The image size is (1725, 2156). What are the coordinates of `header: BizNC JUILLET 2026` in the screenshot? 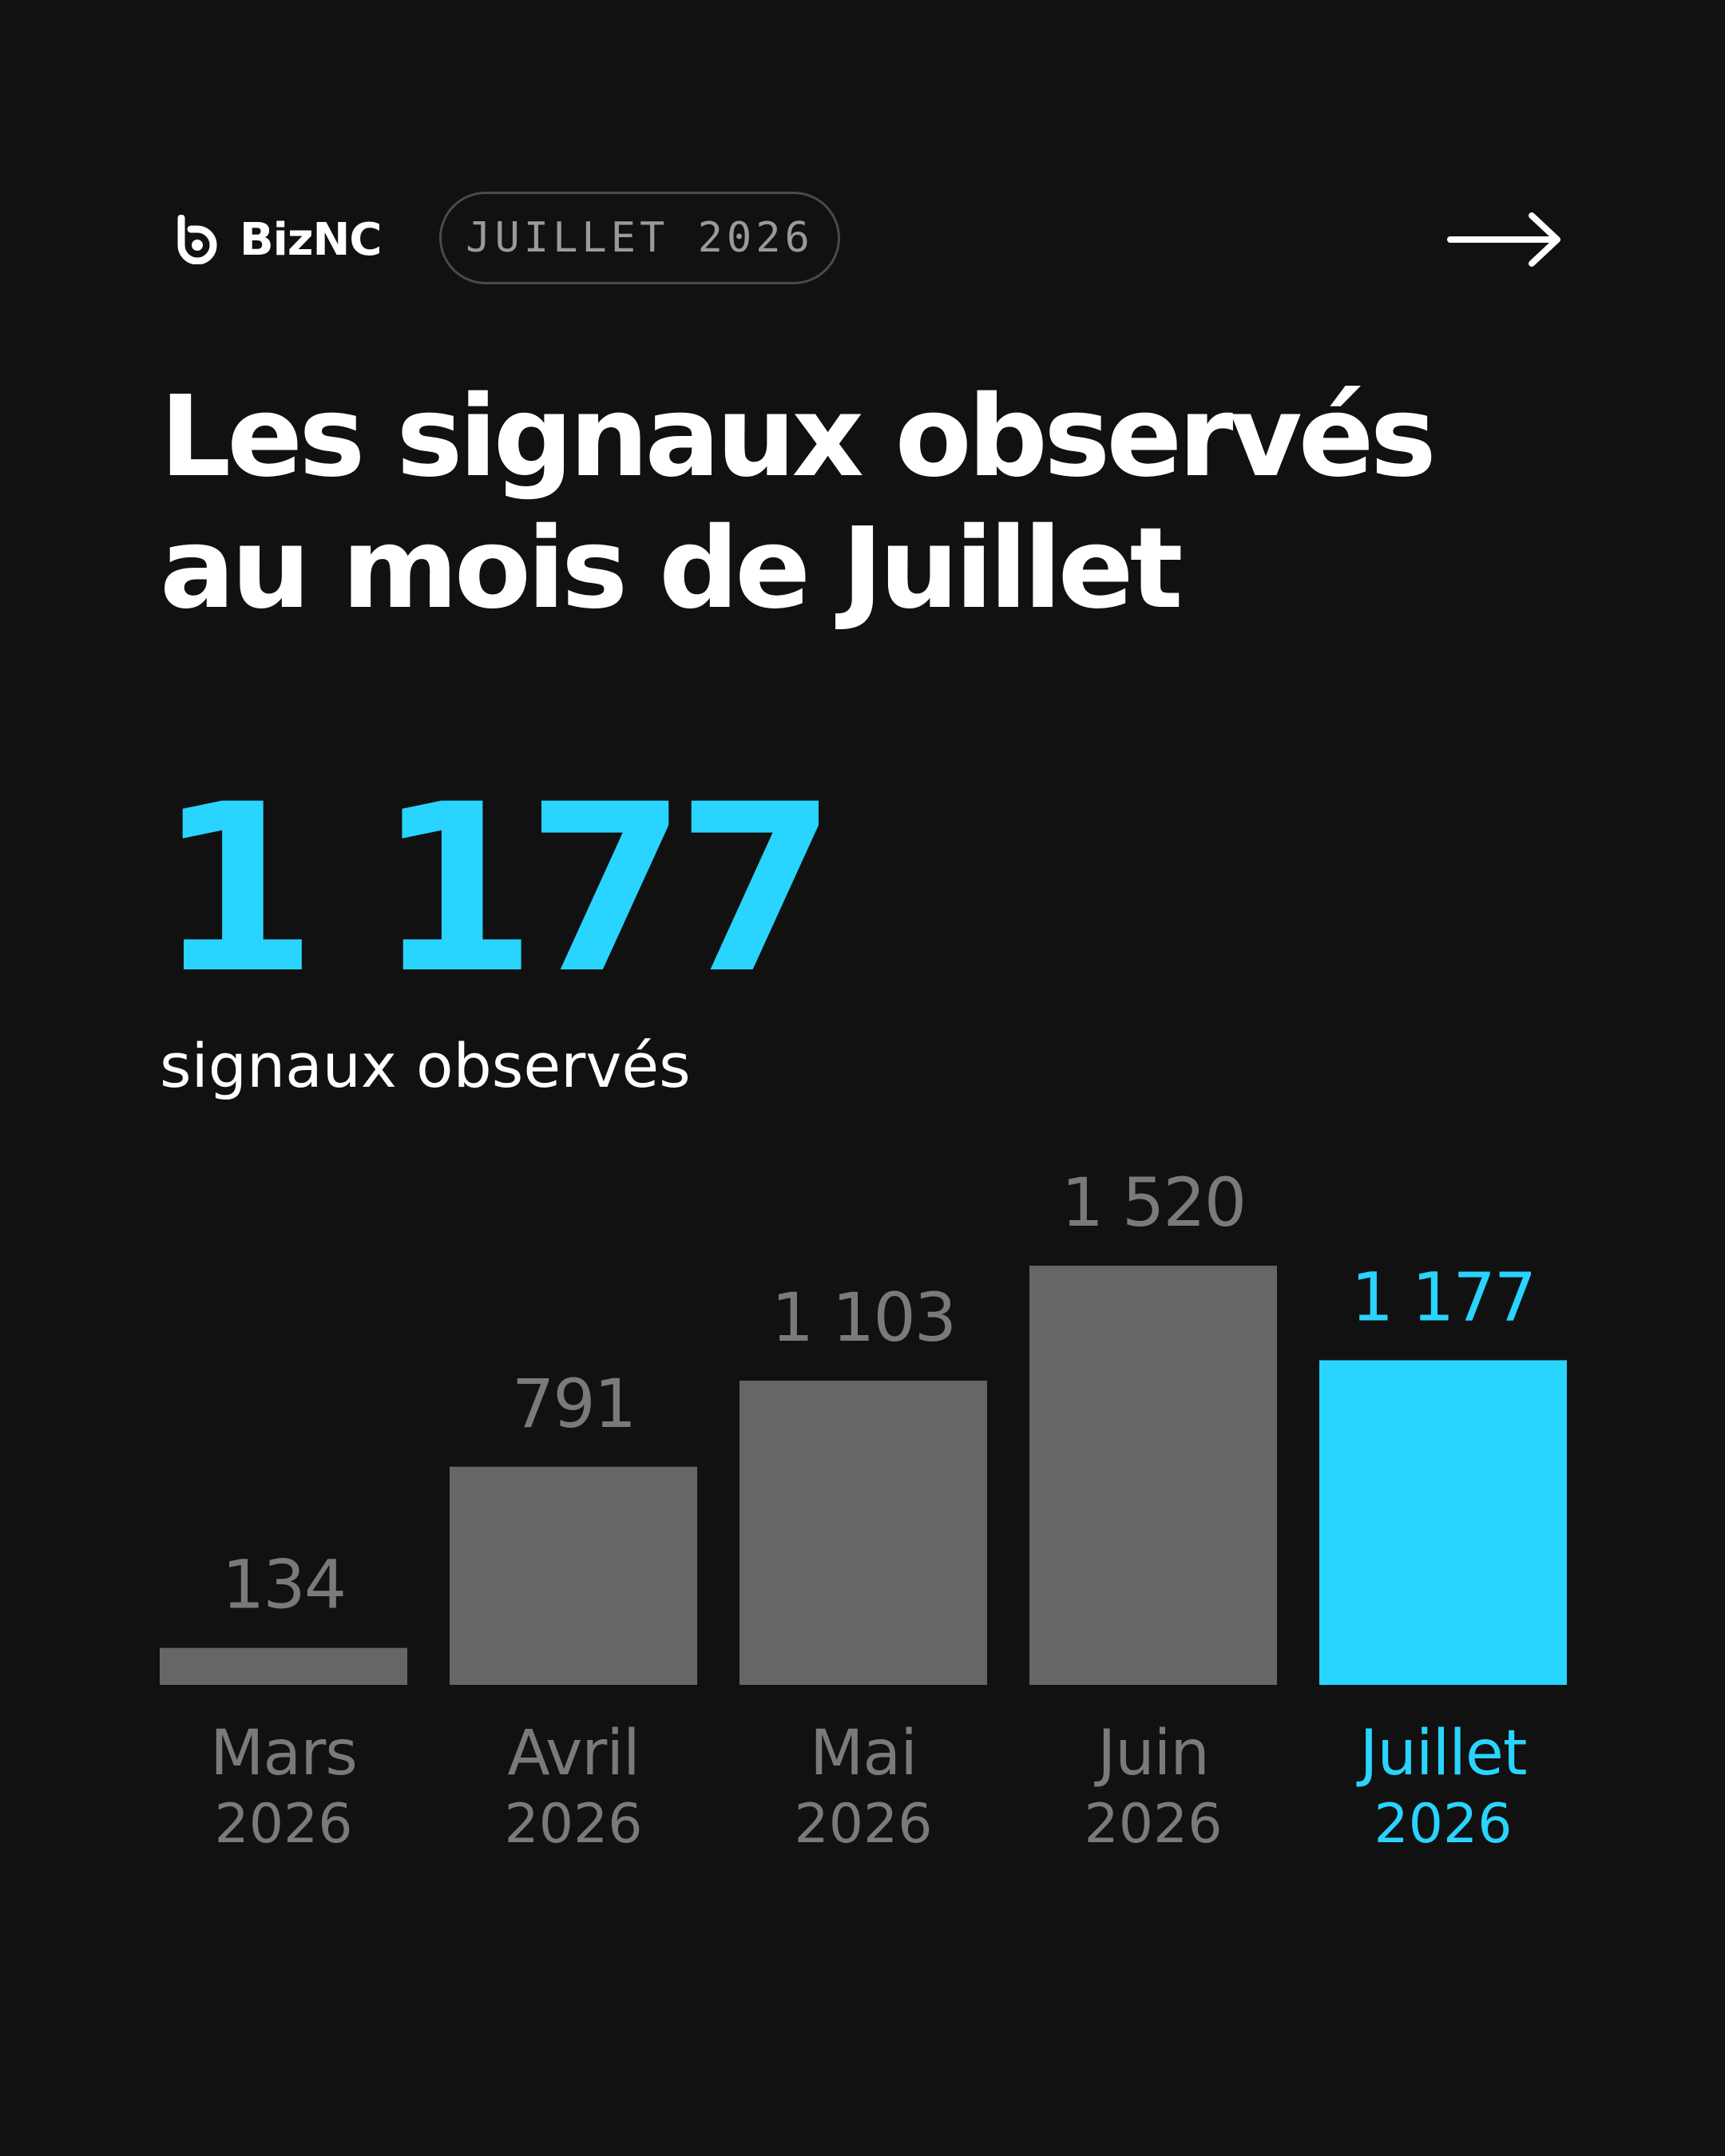 It's located at (862, 239).